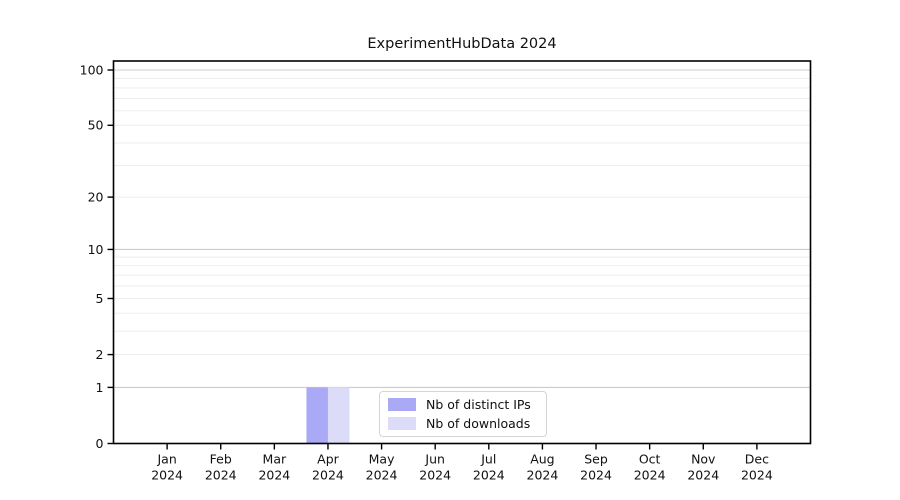 This screenshot has width=900, height=500. I want to click on y-tick-label-1: 1, so click(100, 387).